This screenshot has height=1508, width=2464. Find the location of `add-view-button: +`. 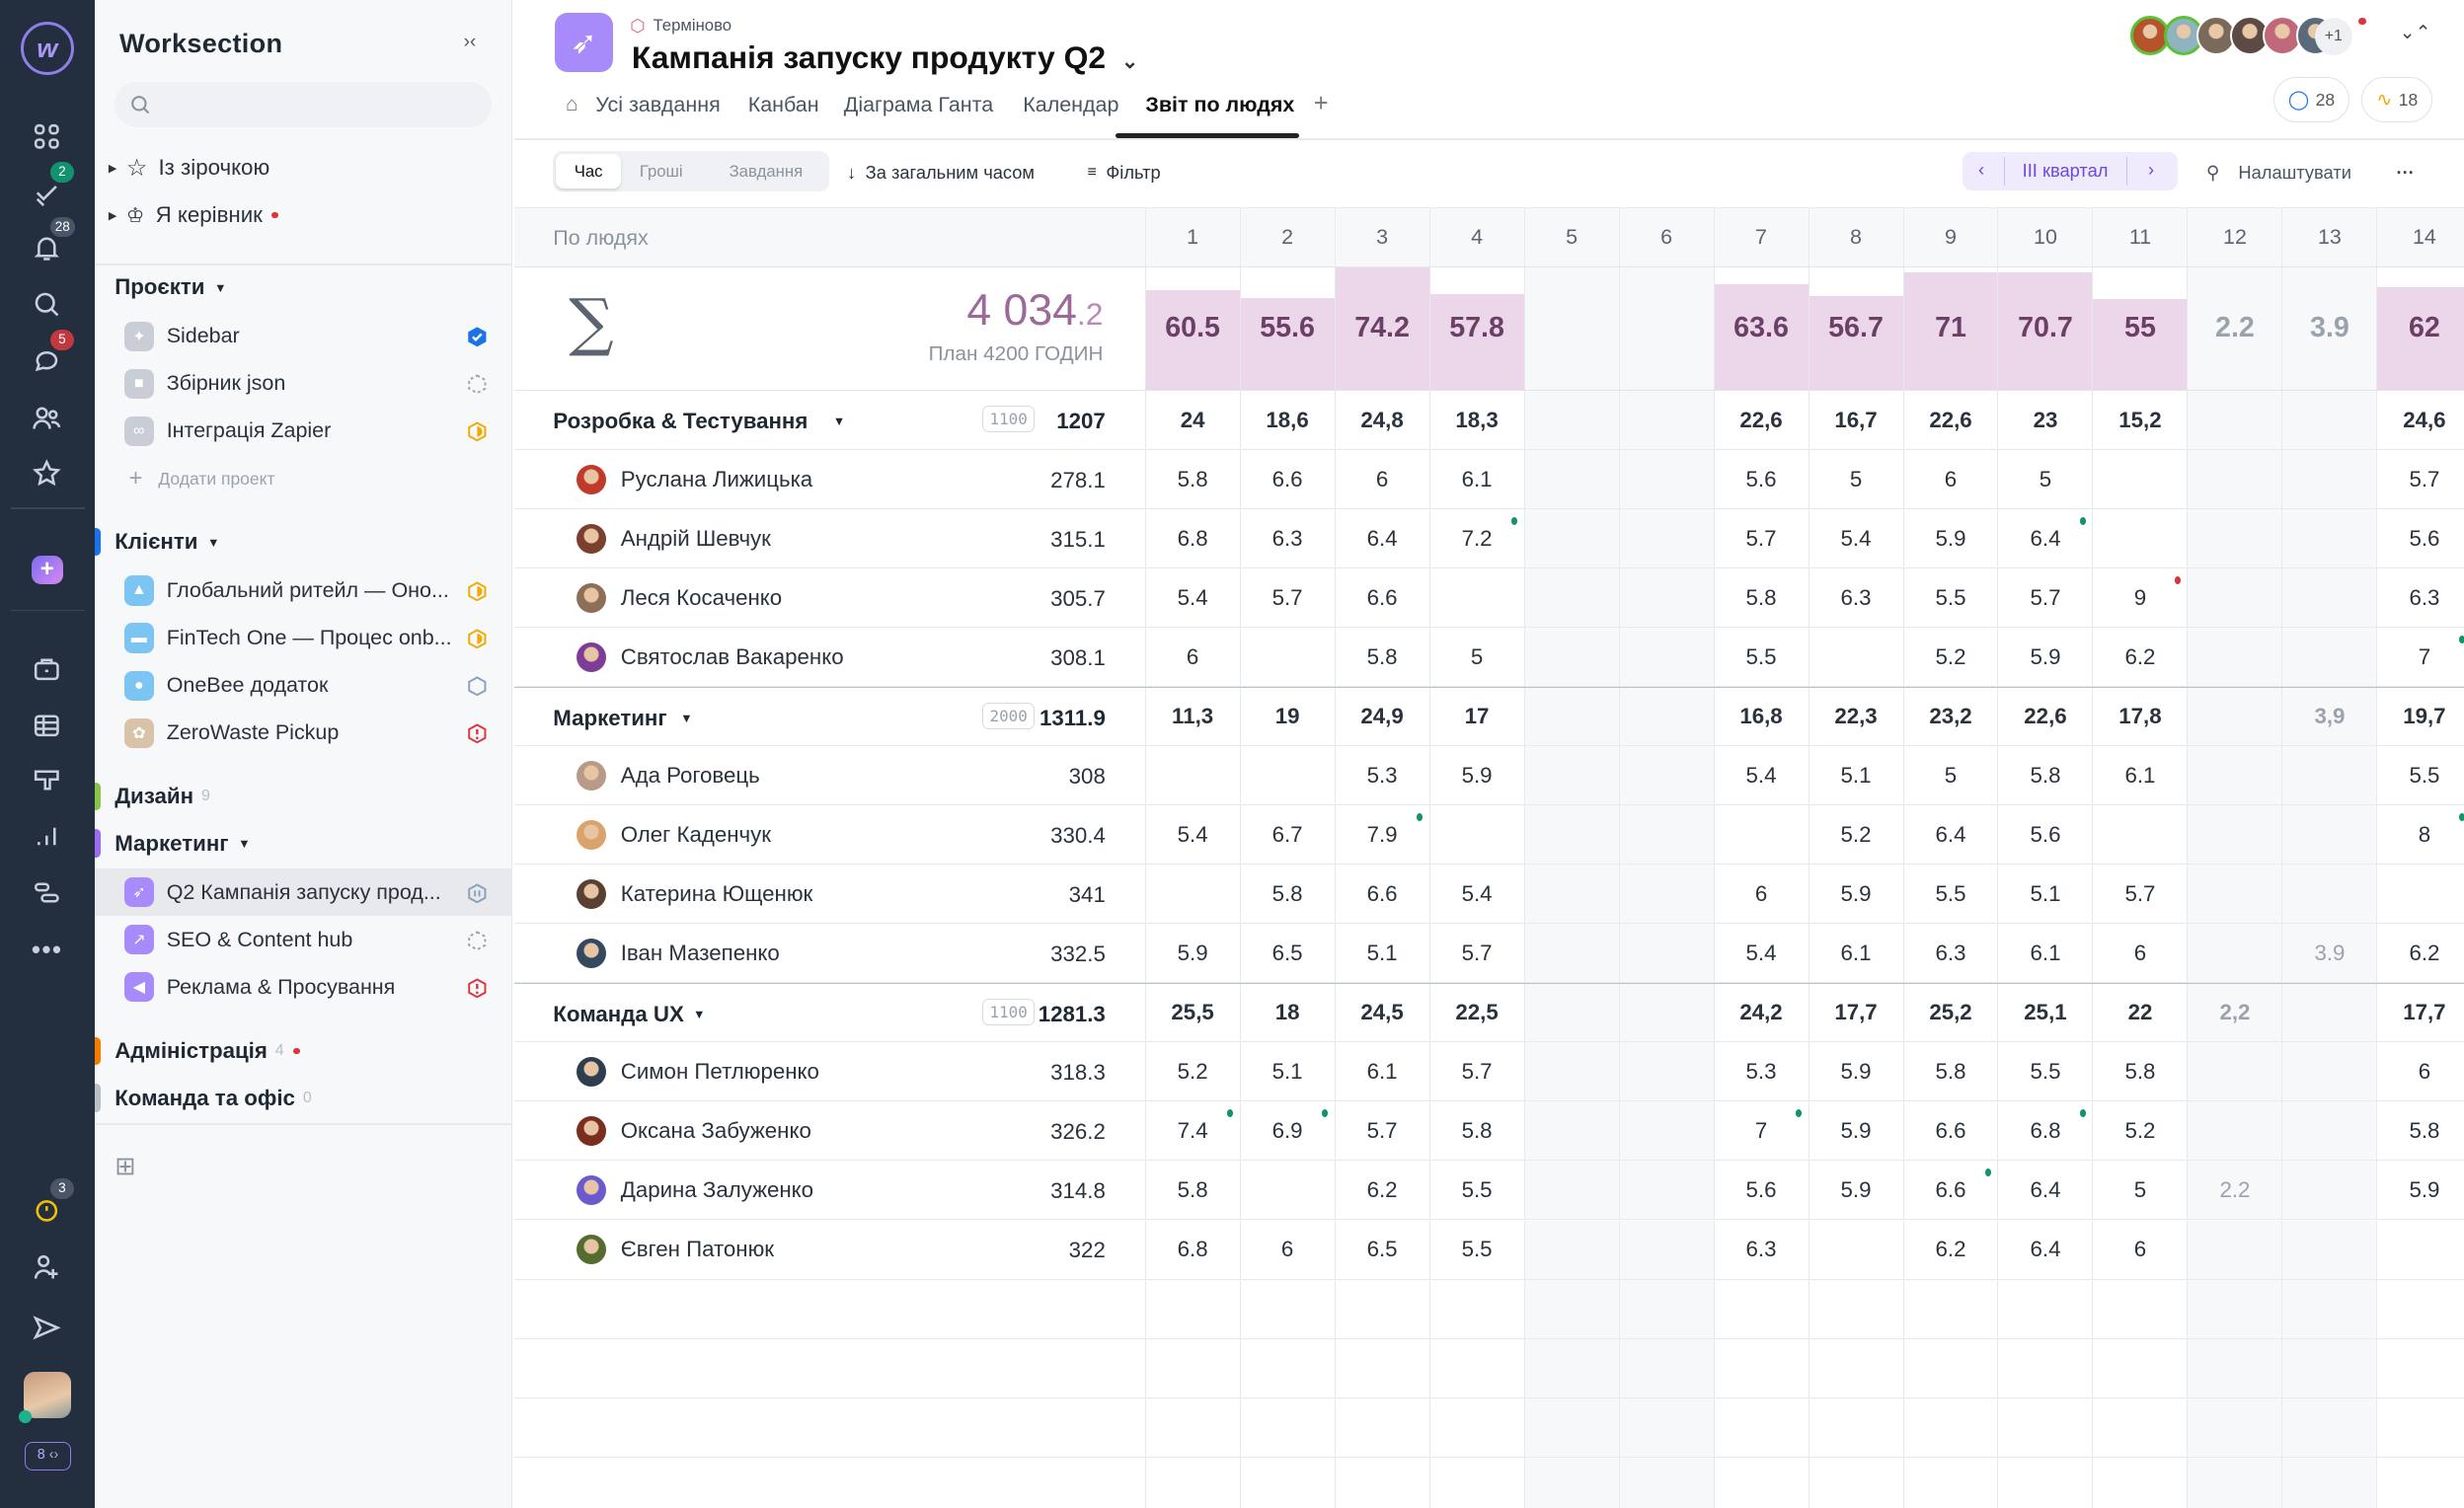

add-view-button: + is located at coordinates (1321, 103).